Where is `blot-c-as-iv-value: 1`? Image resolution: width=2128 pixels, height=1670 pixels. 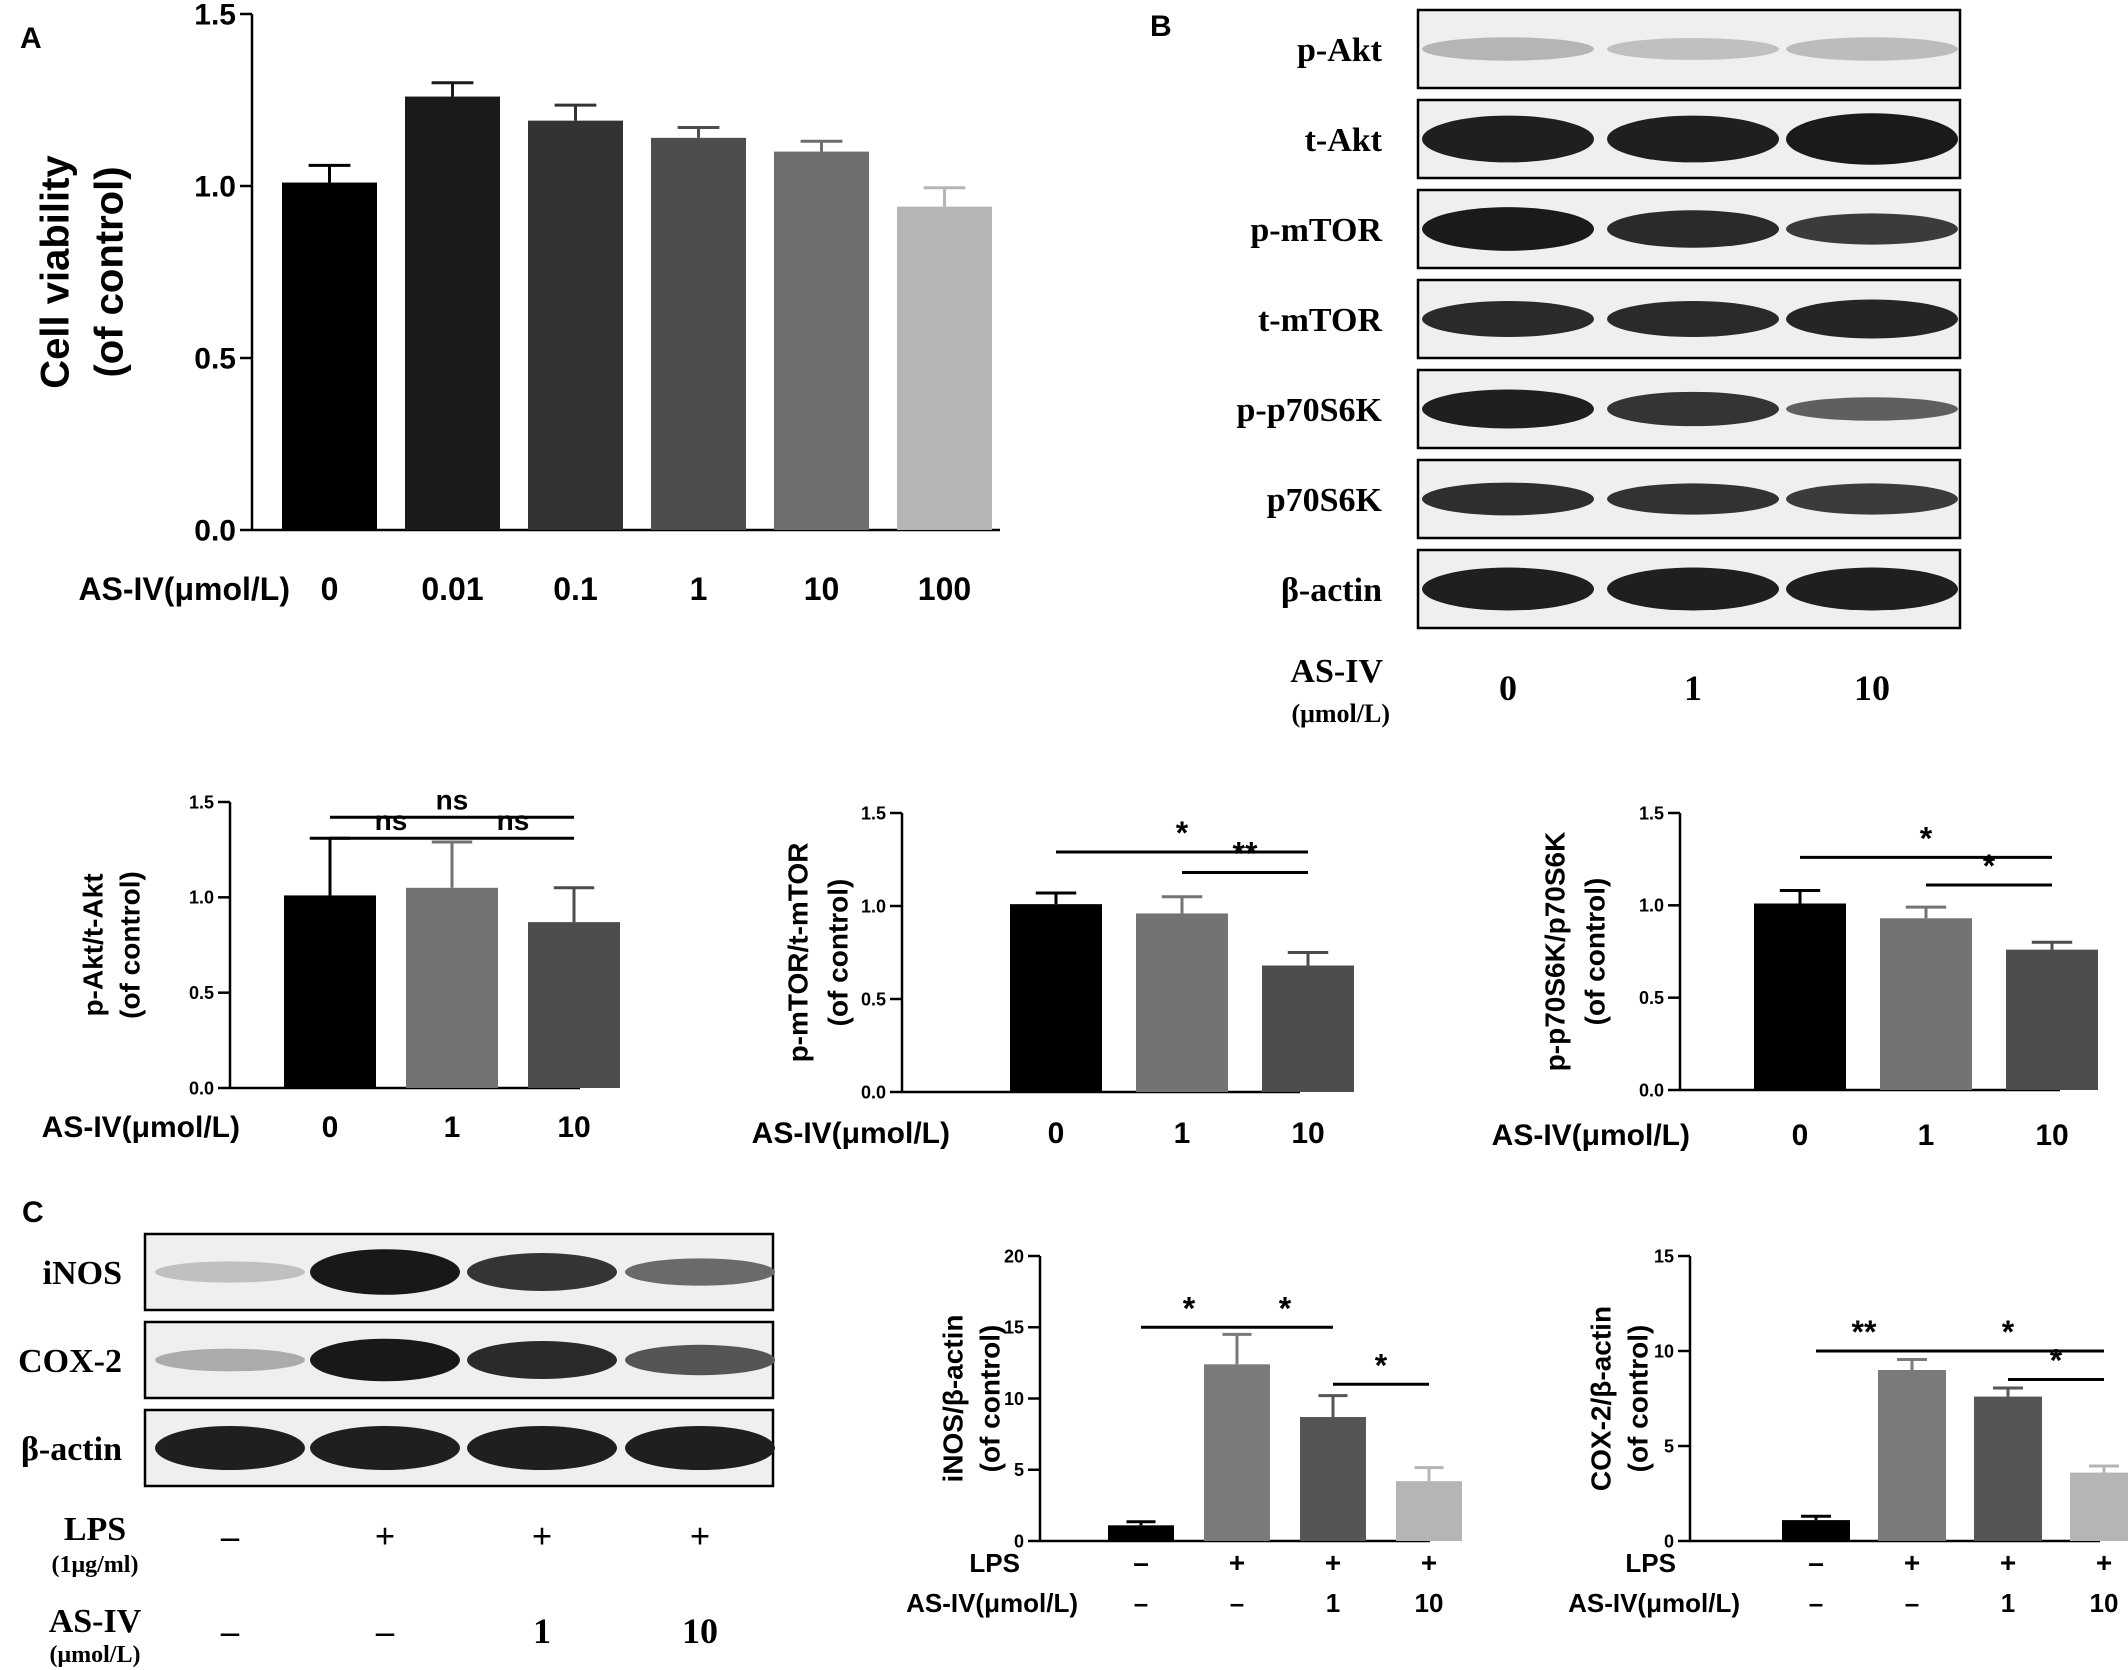 blot-c-as-iv-value: 1 is located at coordinates (542, 1631).